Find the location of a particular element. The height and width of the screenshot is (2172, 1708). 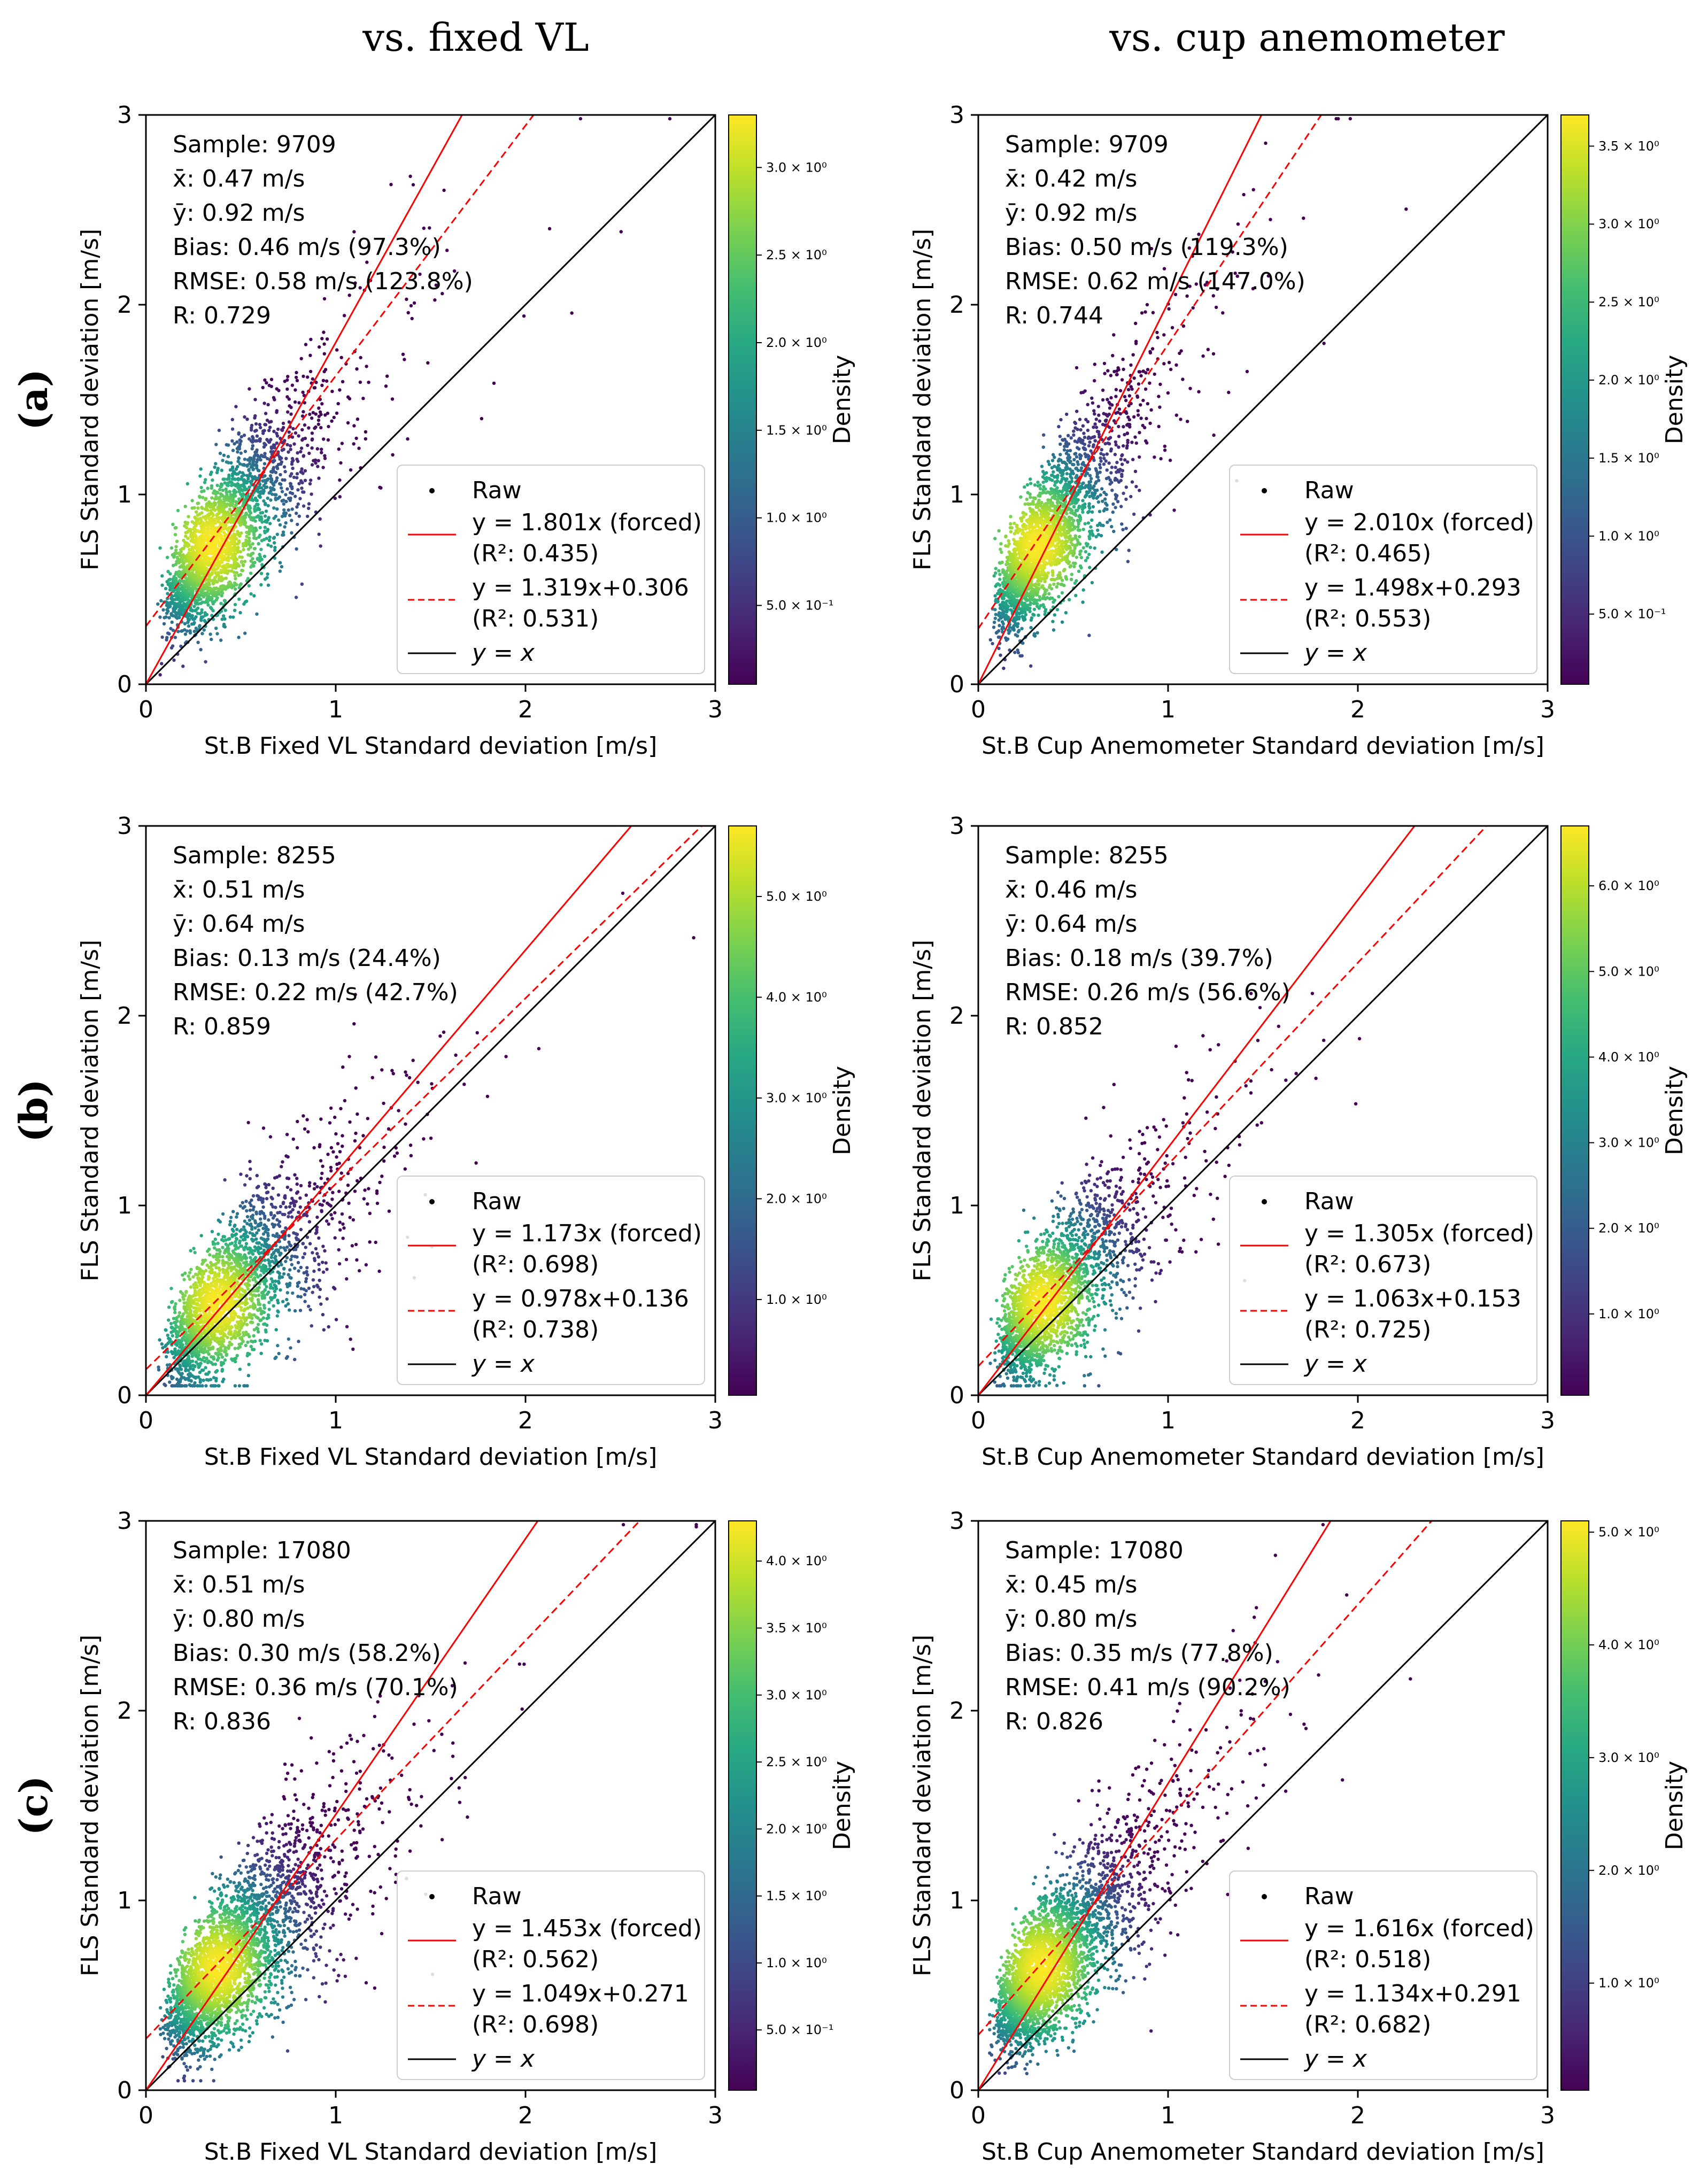

scatter-points is located at coordinates (1198, 393).